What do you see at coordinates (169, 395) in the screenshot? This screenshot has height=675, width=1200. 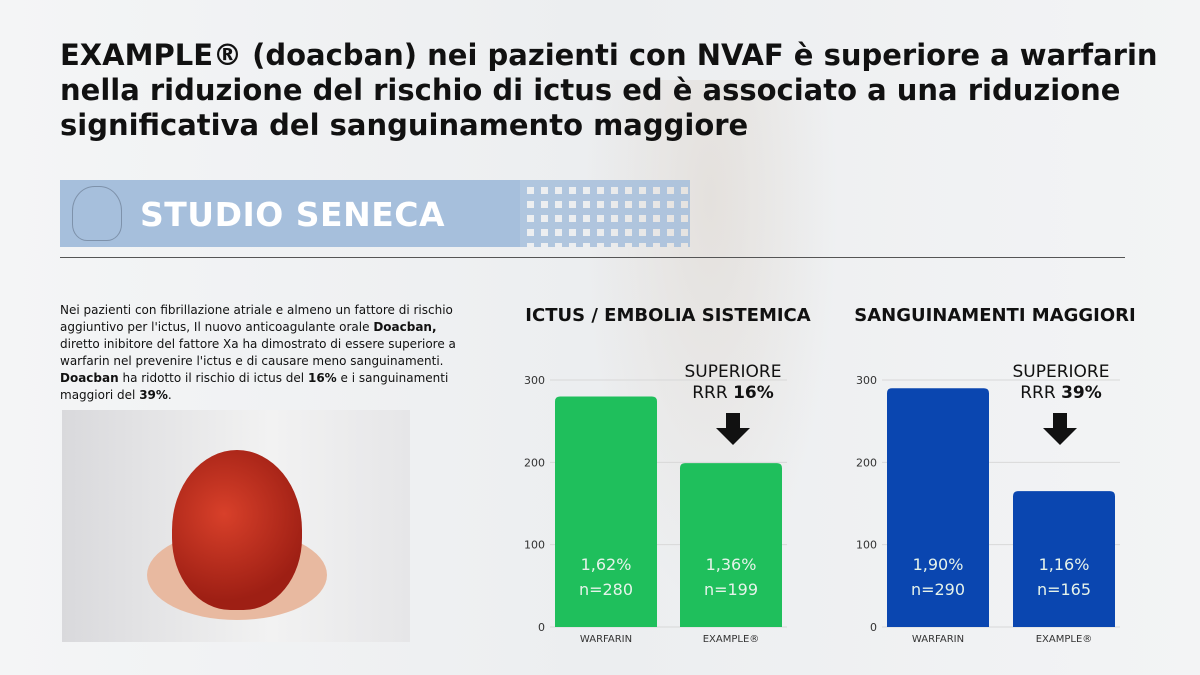 I see `intro-text: .` at bounding box center [169, 395].